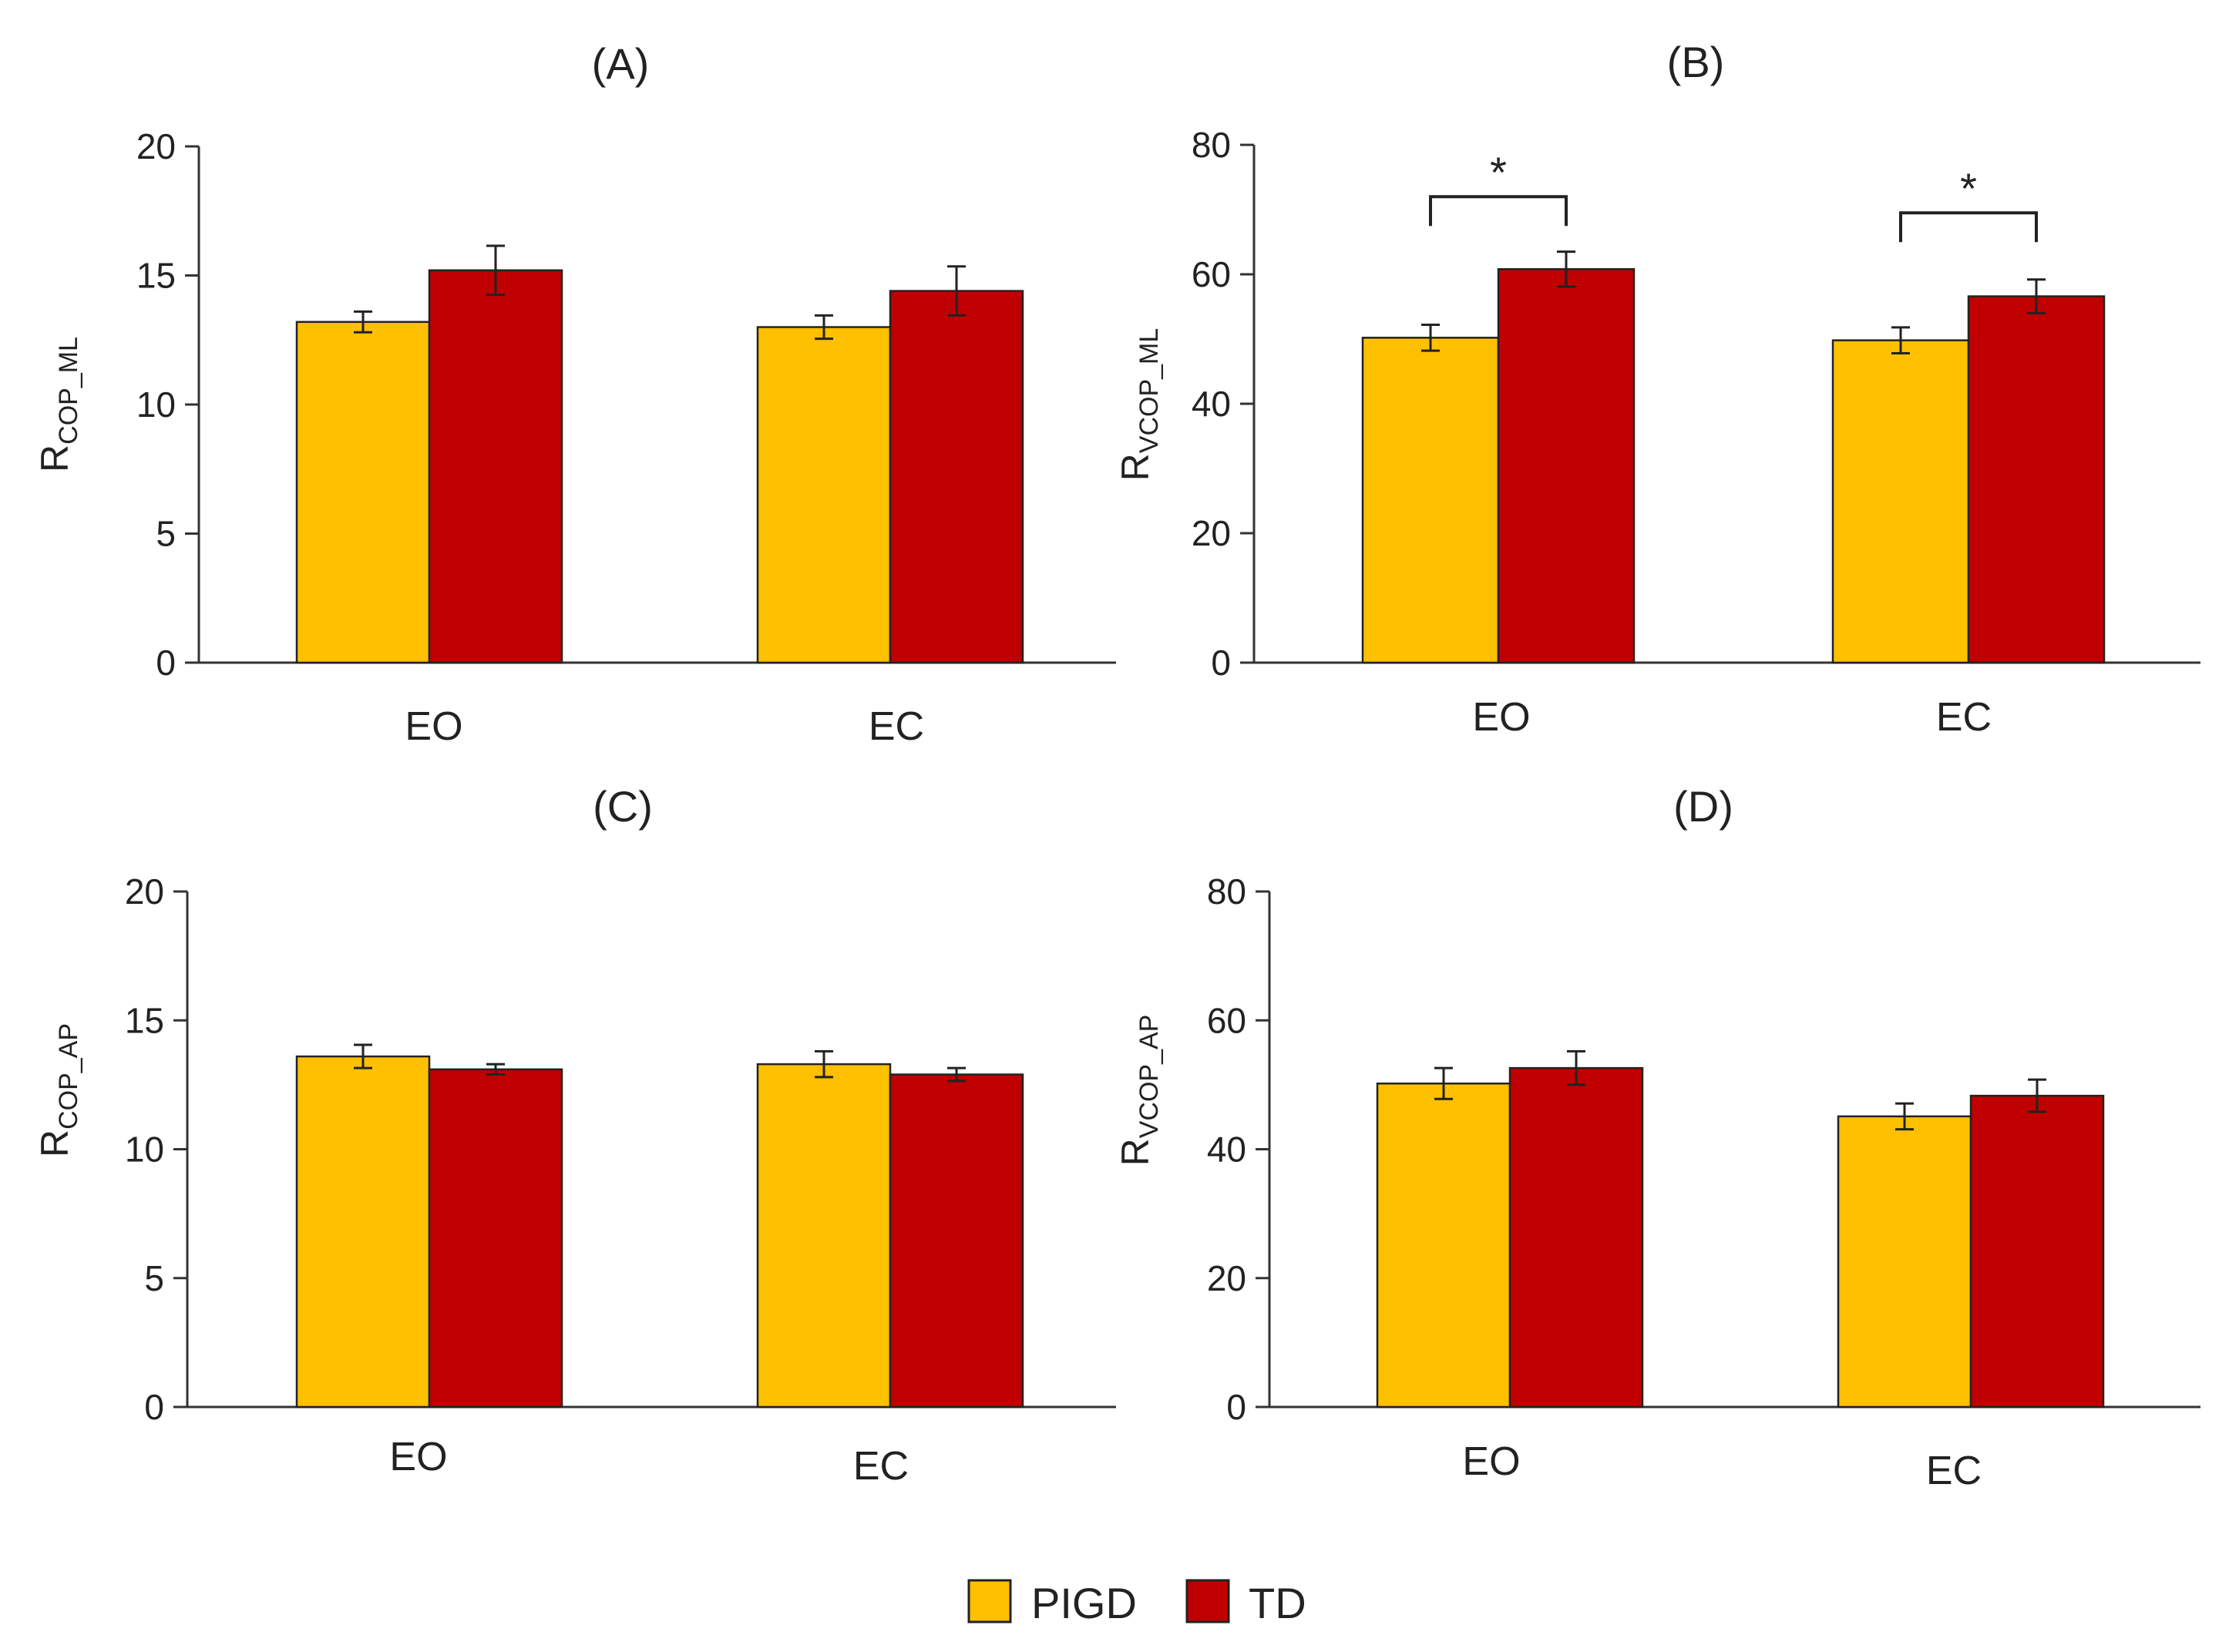  I want to click on legend-label-td: TD, so click(1277, 1603).